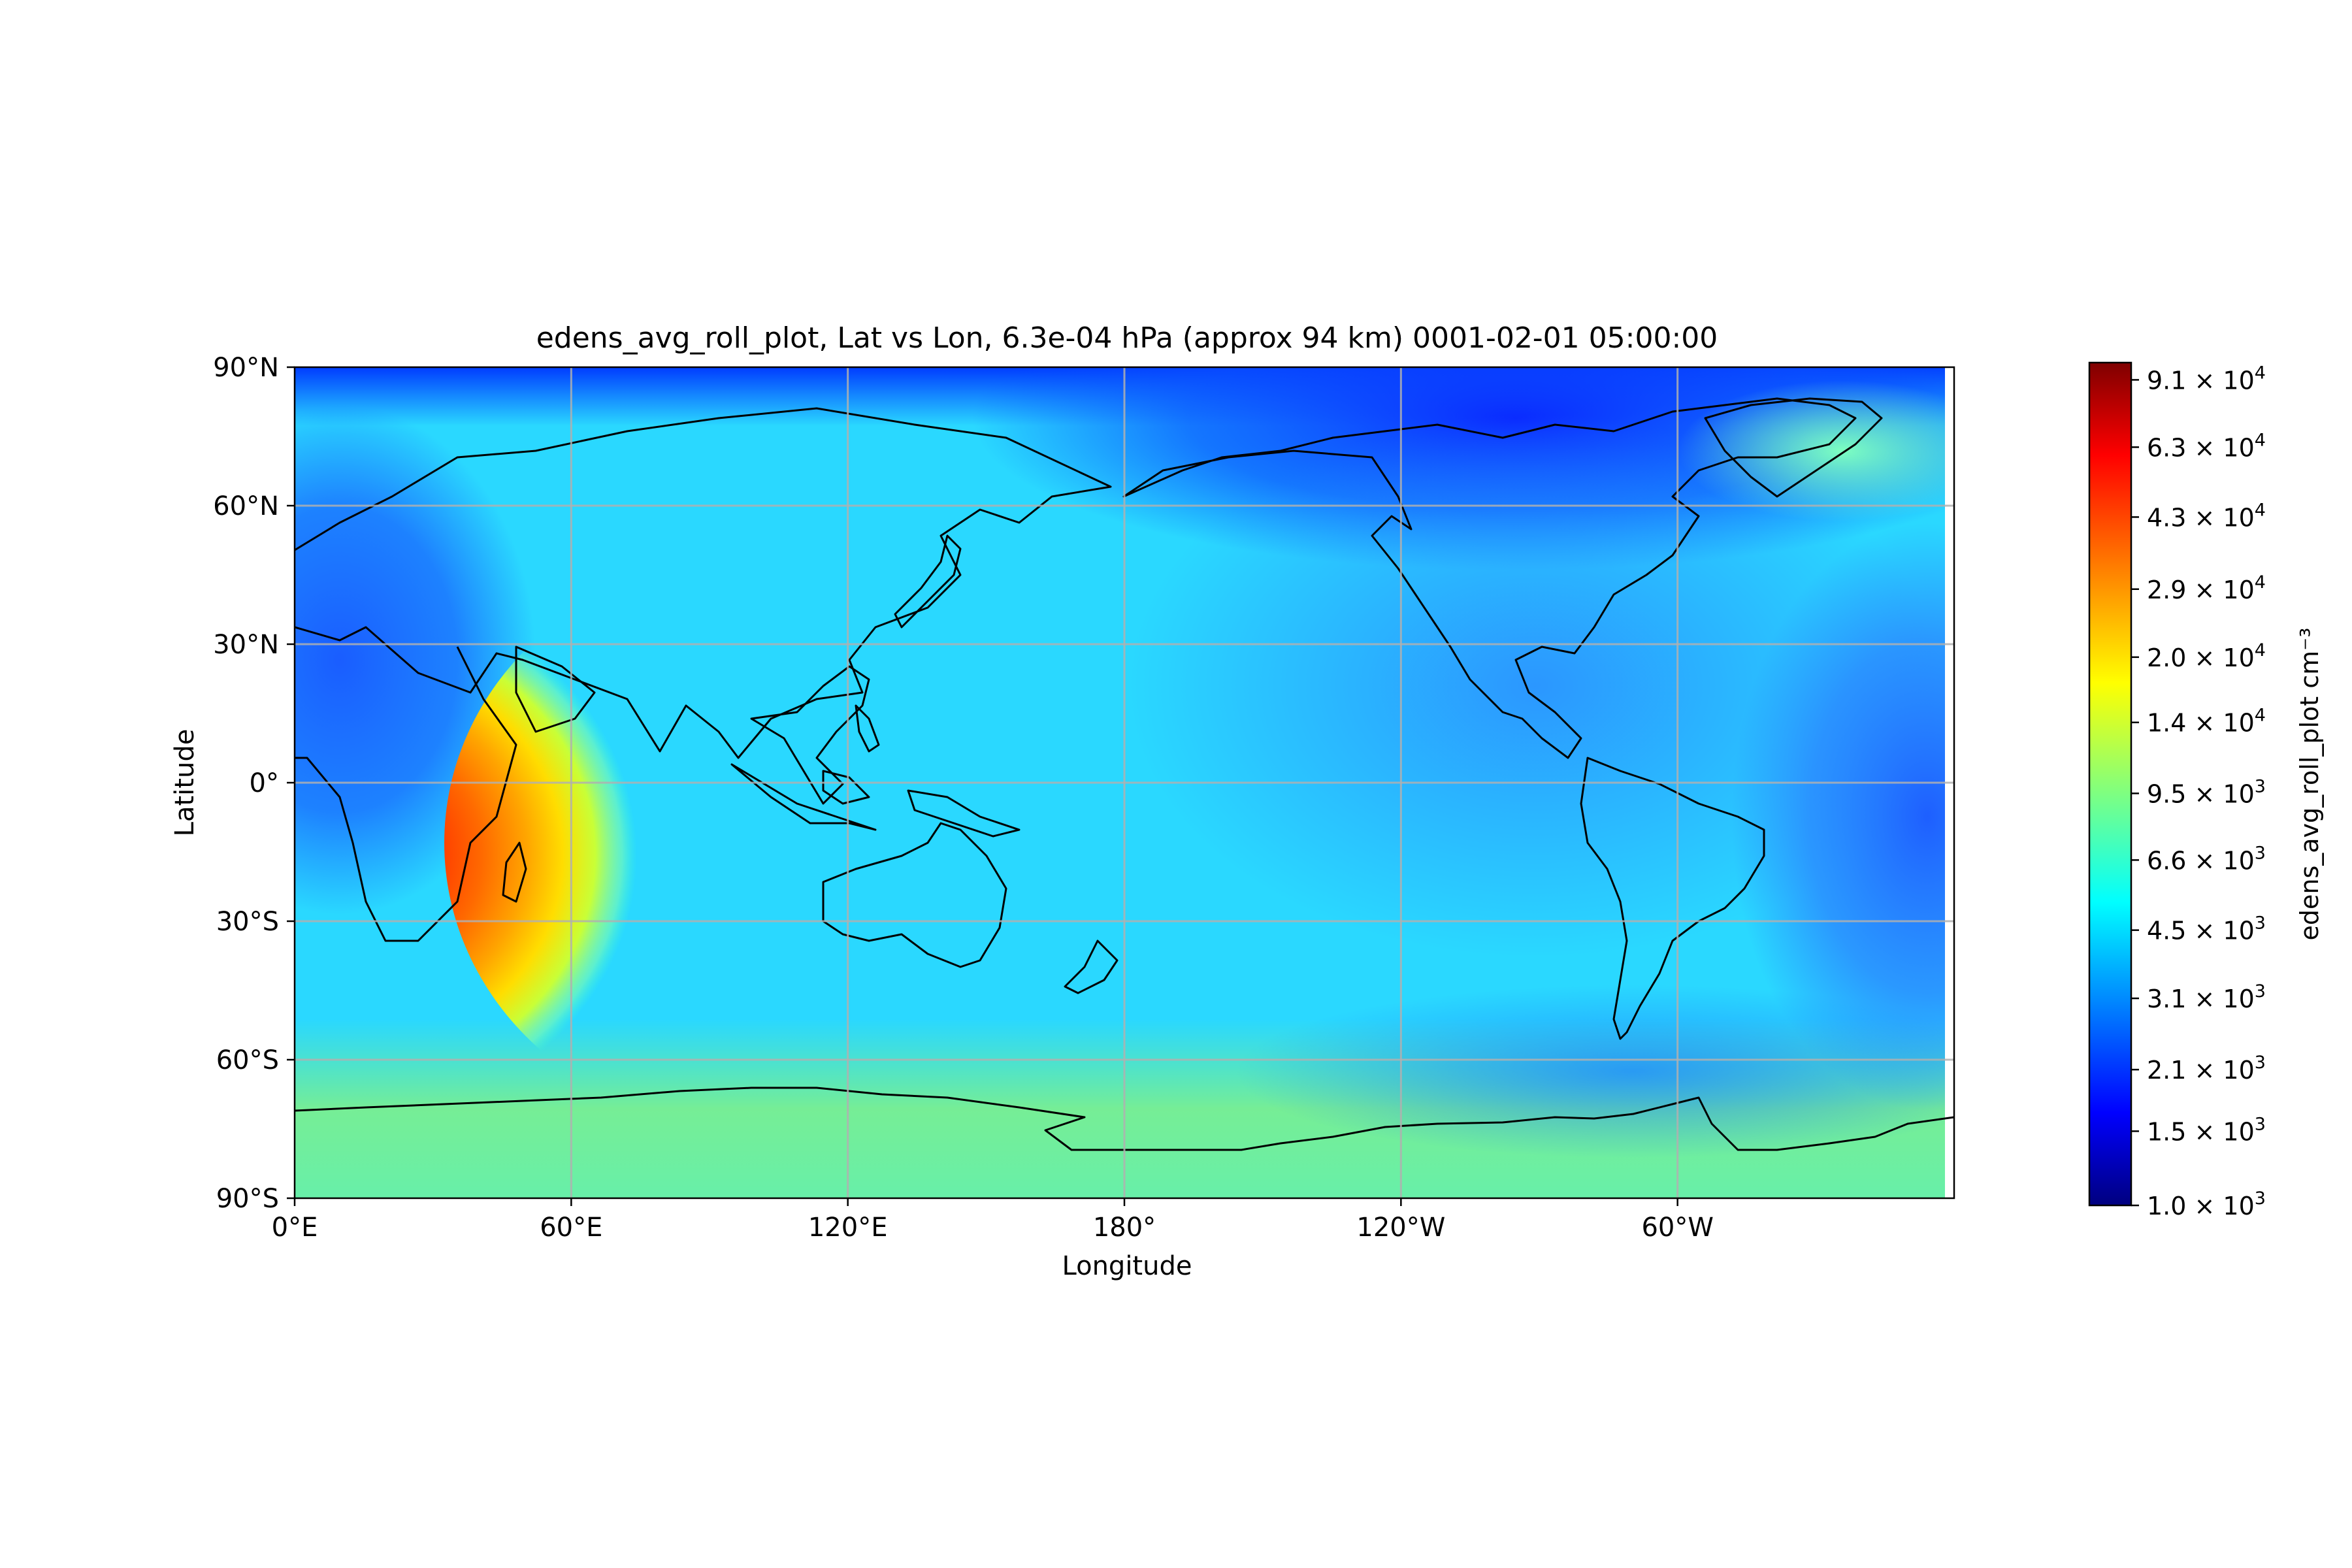 Image resolution: width=2352 pixels, height=1568 pixels. What do you see at coordinates (2206, 379) in the screenshot?
I see `colorbar-tick-label: 9.1 × 104` at bounding box center [2206, 379].